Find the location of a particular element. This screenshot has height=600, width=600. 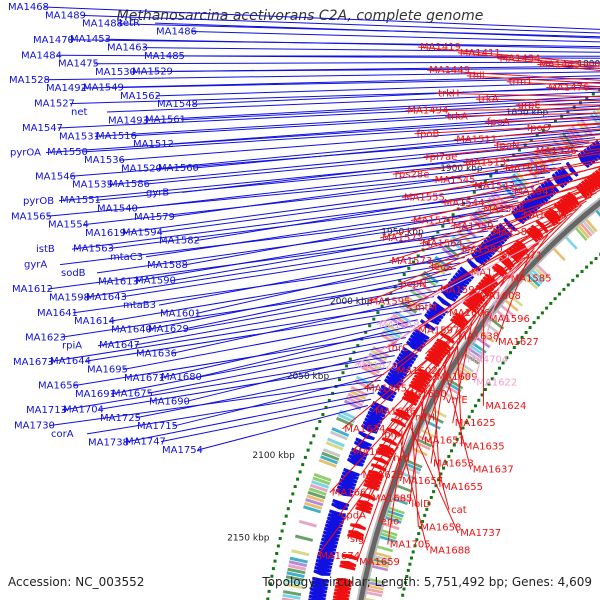

minus-strand-label: MA1646 is located at coordinates (395, 412).